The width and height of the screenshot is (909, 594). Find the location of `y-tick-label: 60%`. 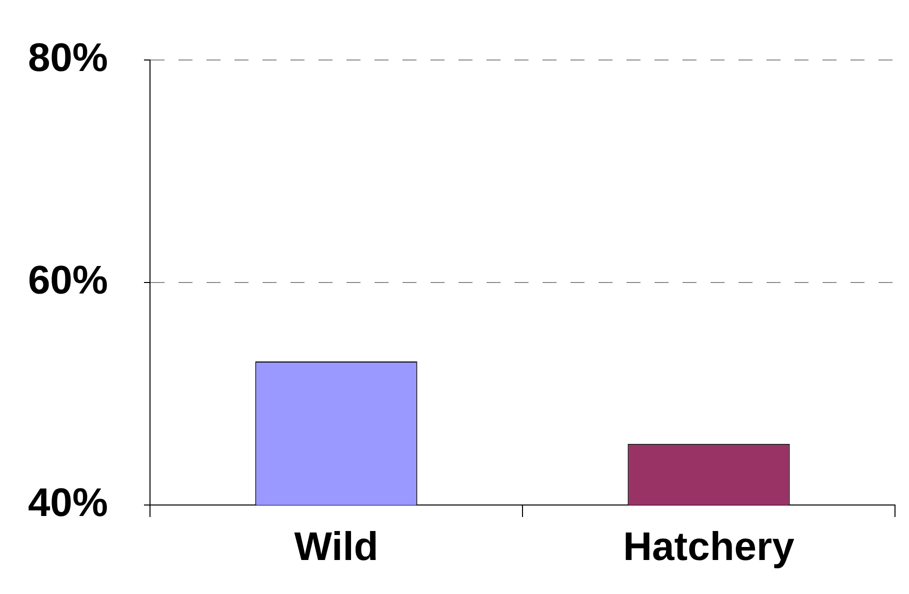

y-tick-label: 60% is located at coordinates (68, 280).